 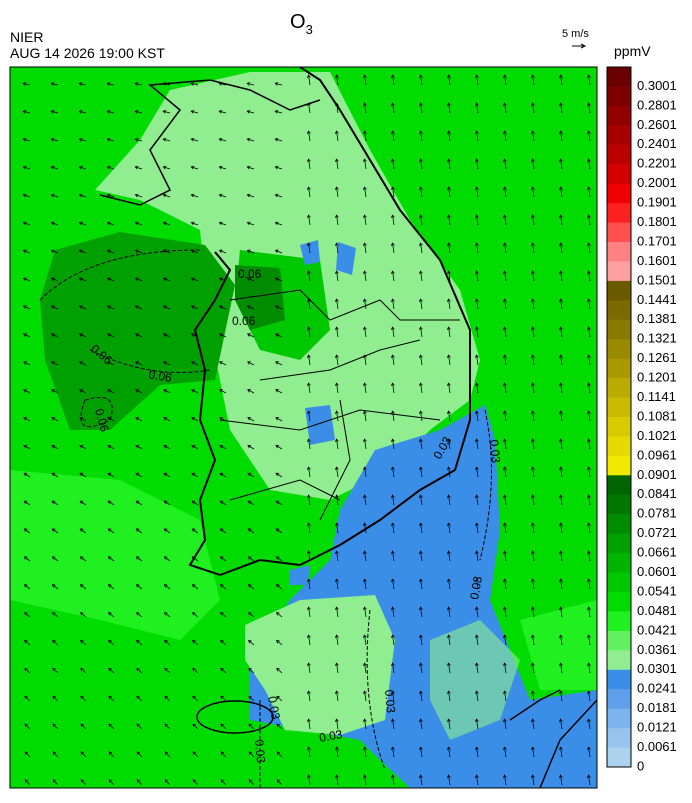 I want to click on colorbar-label: 0.1701, so click(x=657, y=240).